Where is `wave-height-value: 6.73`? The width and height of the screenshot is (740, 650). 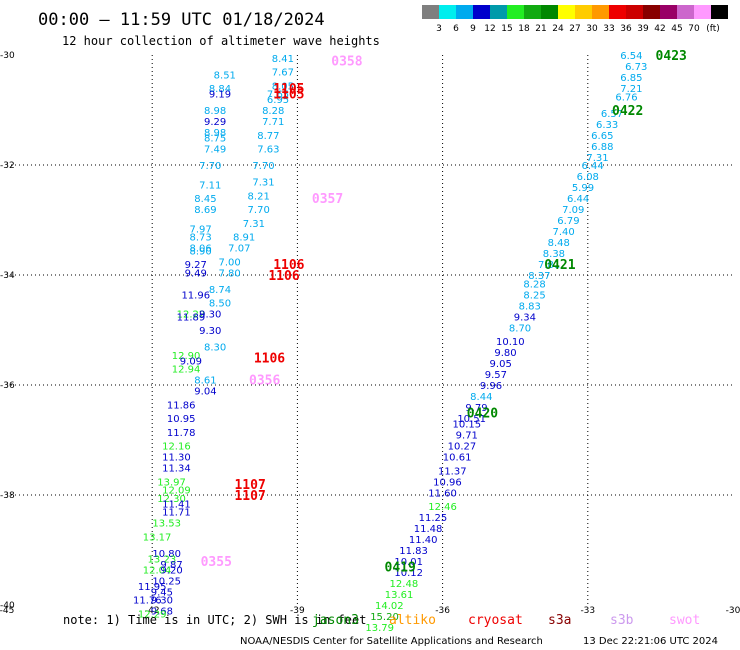
wave-height-value: 6.73 is located at coordinates (636, 67).